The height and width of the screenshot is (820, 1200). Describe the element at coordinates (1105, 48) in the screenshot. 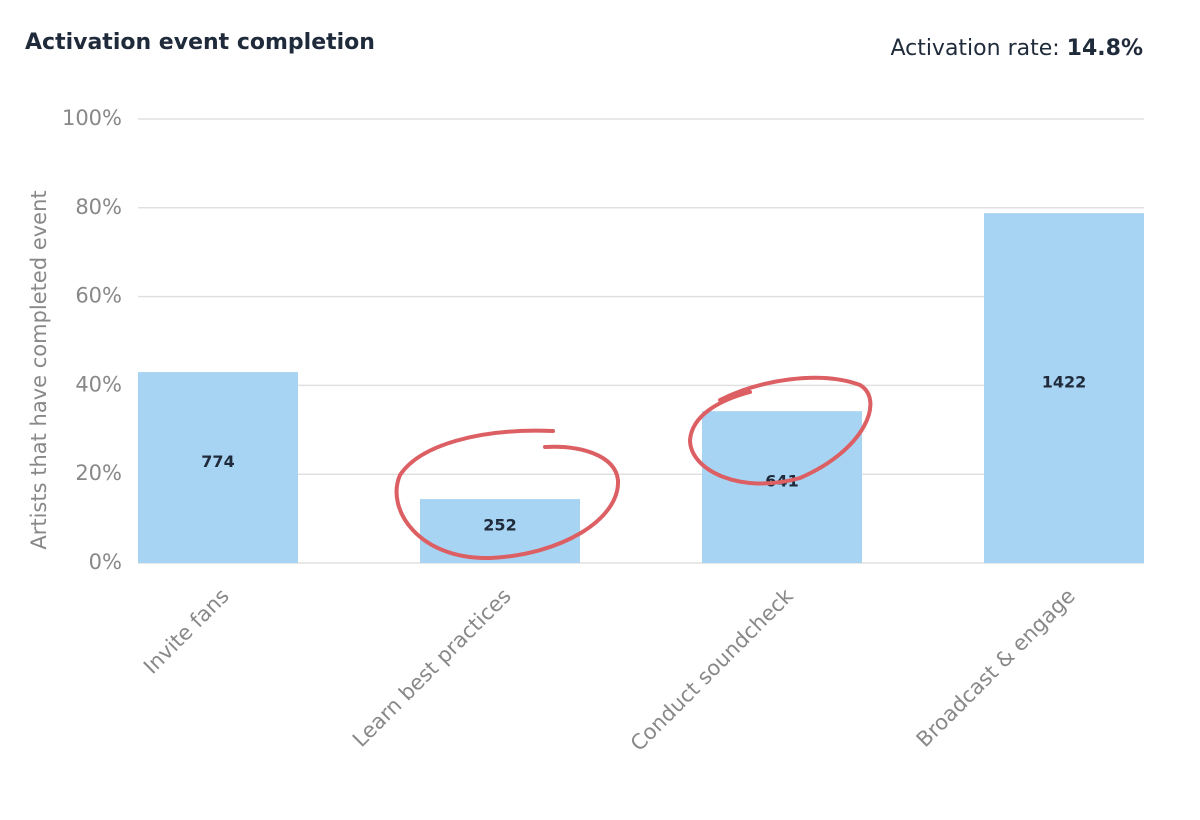

I see `rate-value: 14.8%` at that location.